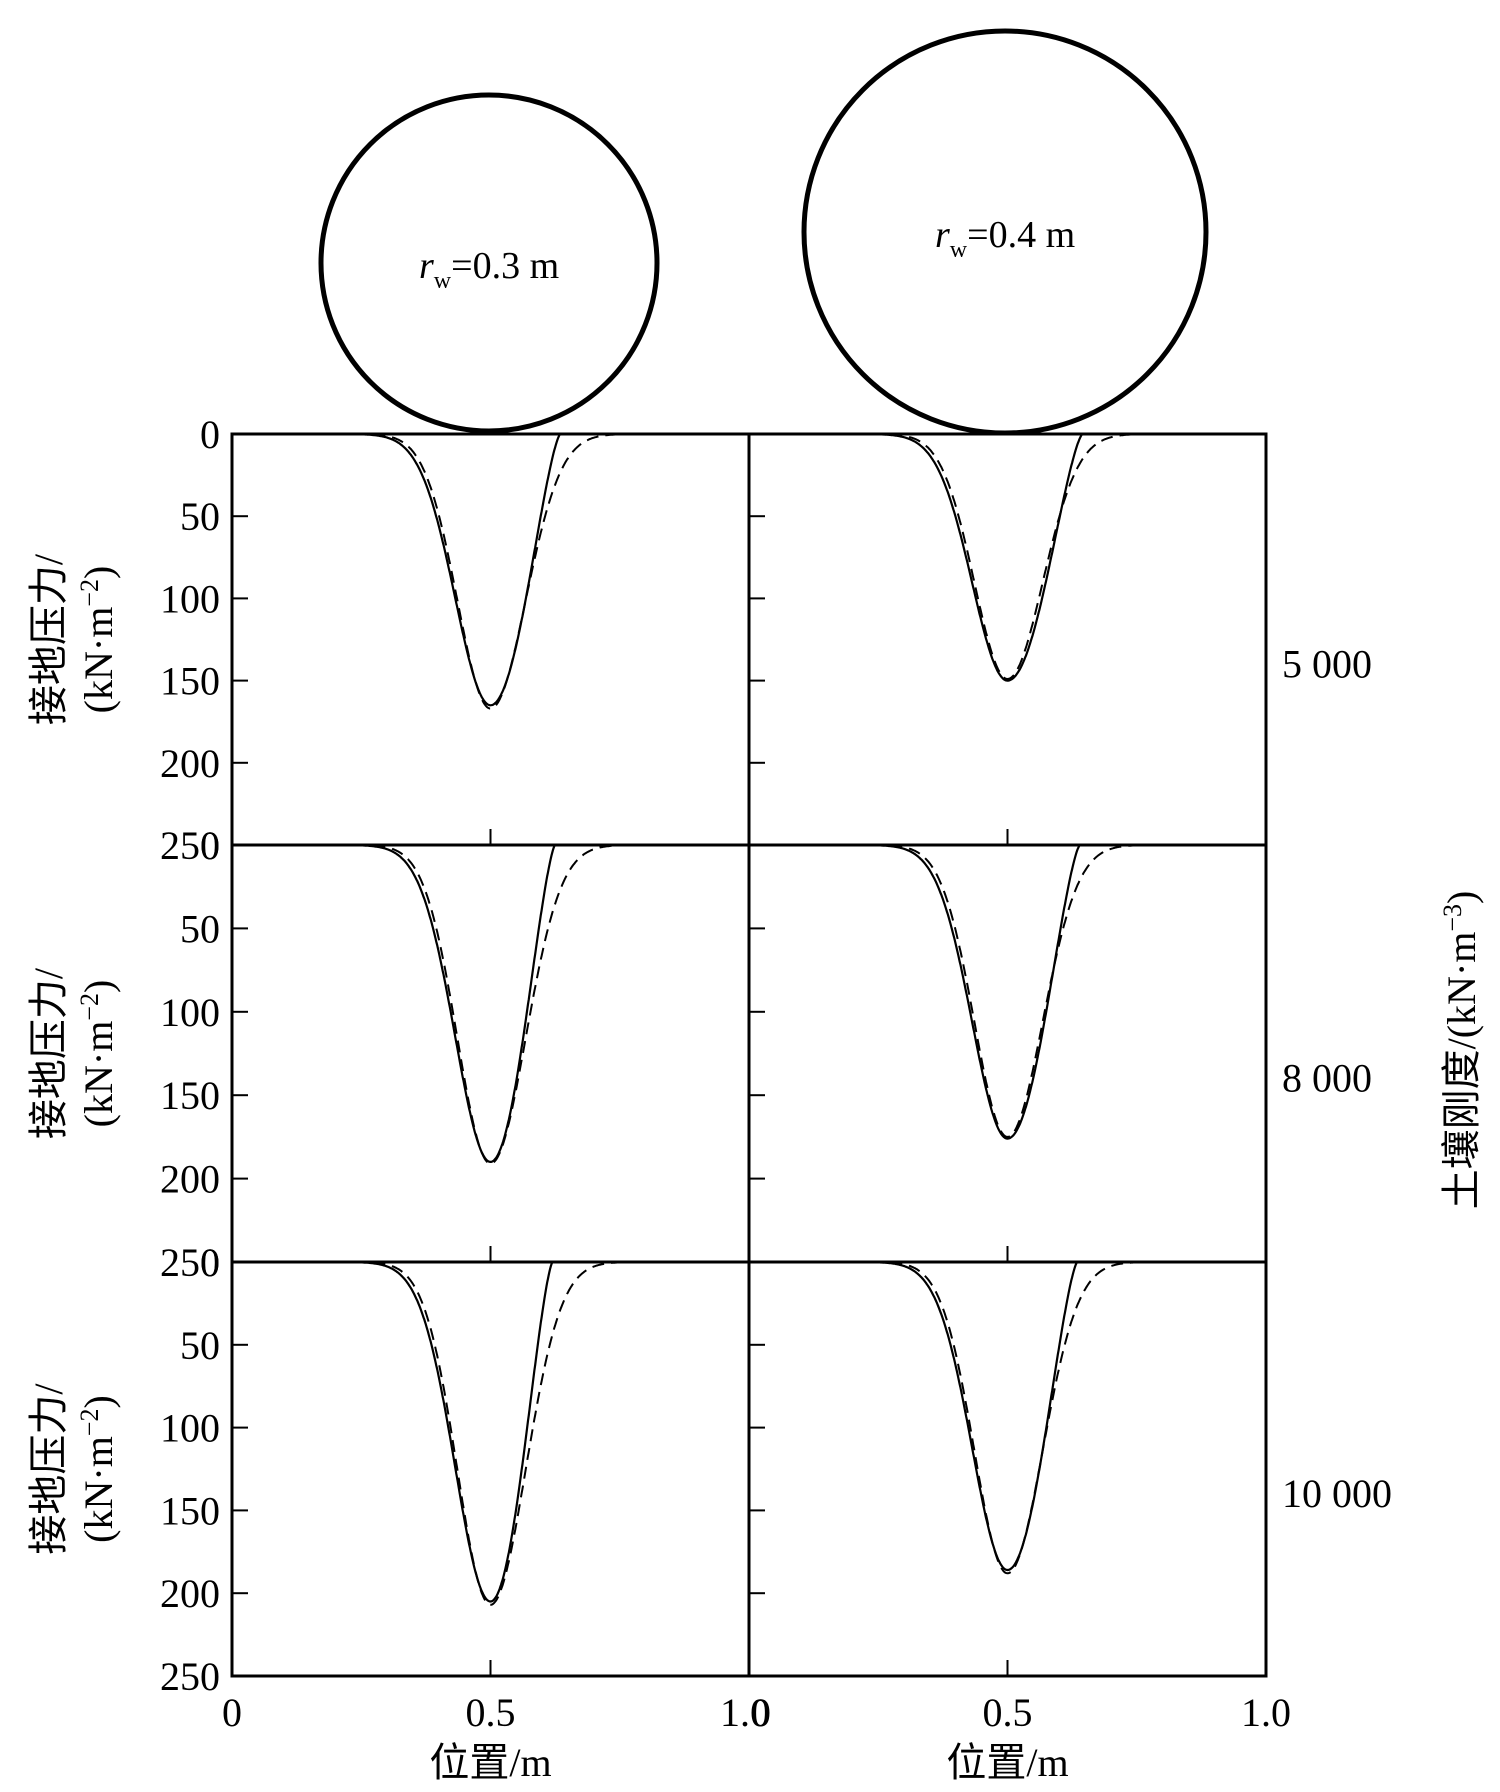 This screenshot has width=1500, height=1792. I want to click on wheel-2: rw=0.4 m, so click(1005, 232).